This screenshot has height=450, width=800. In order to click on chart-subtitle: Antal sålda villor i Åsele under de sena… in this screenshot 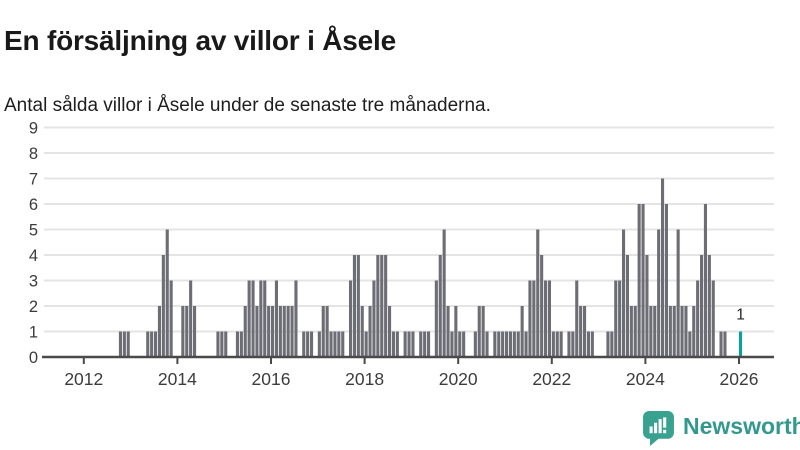, I will do `click(247, 105)`.